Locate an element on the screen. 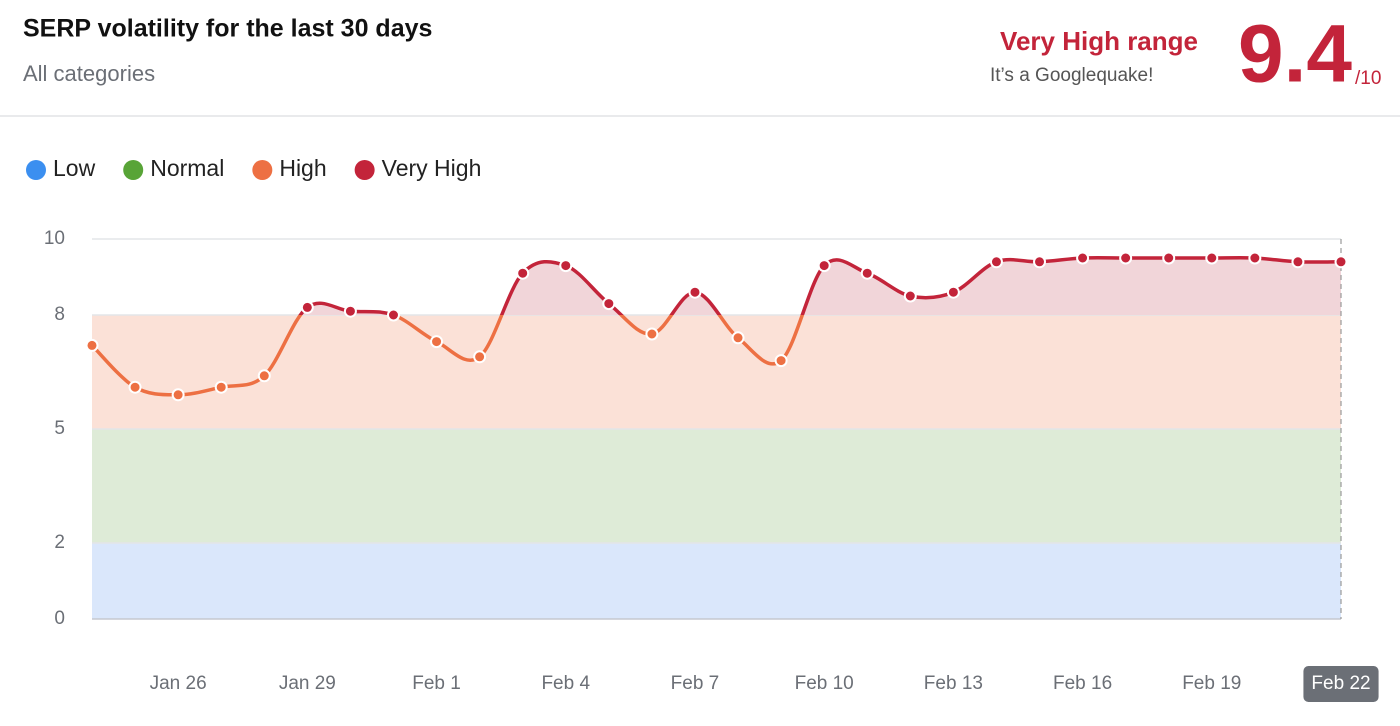 Image resolution: width=1400 pixels, height=726 pixels. legend-item: Low is located at coordinates (61, 168).